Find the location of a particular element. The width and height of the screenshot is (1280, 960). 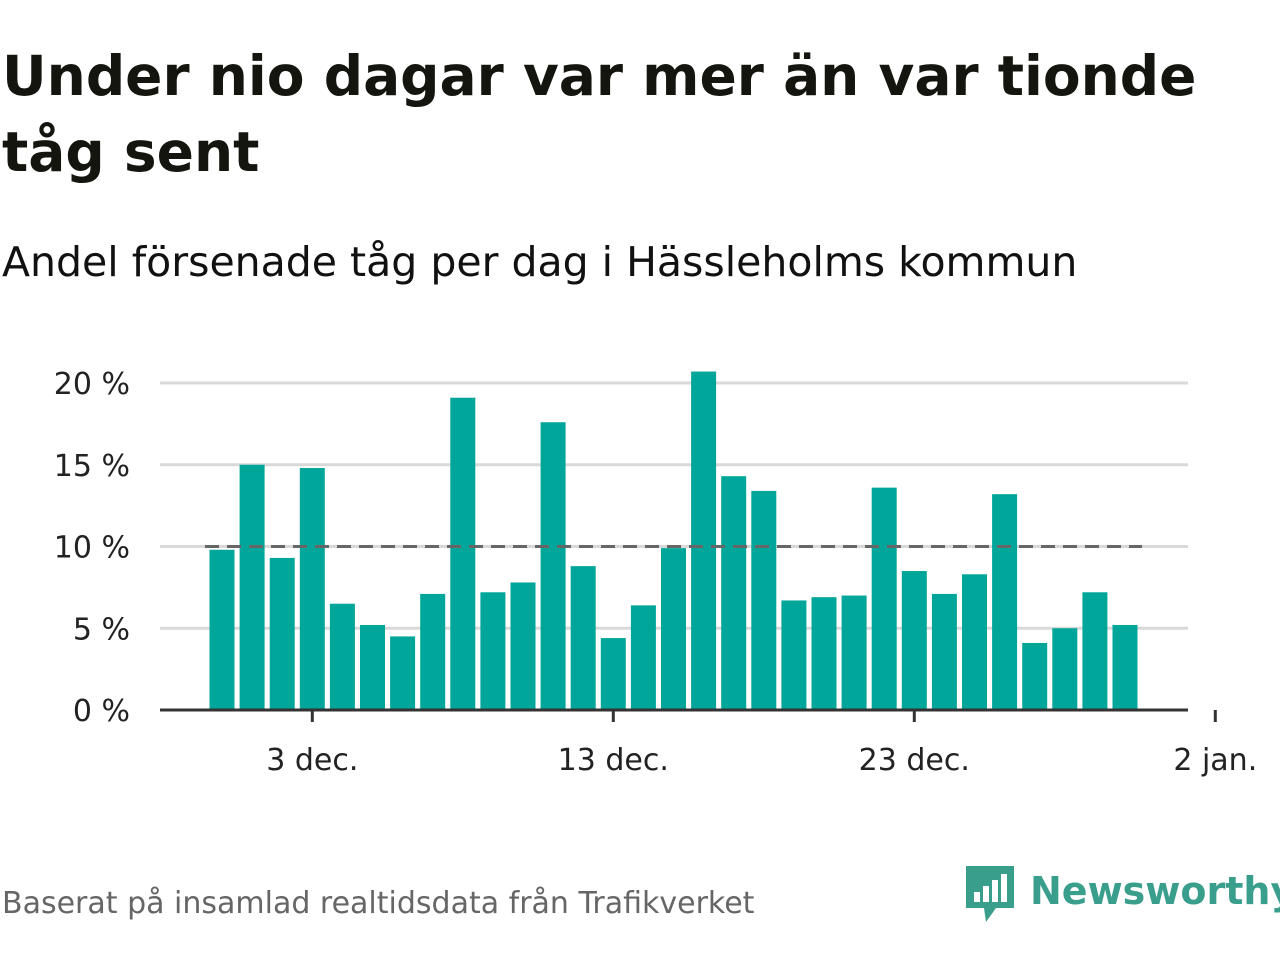

y-tick-label: 5 % is located at coordinates (101, 629).